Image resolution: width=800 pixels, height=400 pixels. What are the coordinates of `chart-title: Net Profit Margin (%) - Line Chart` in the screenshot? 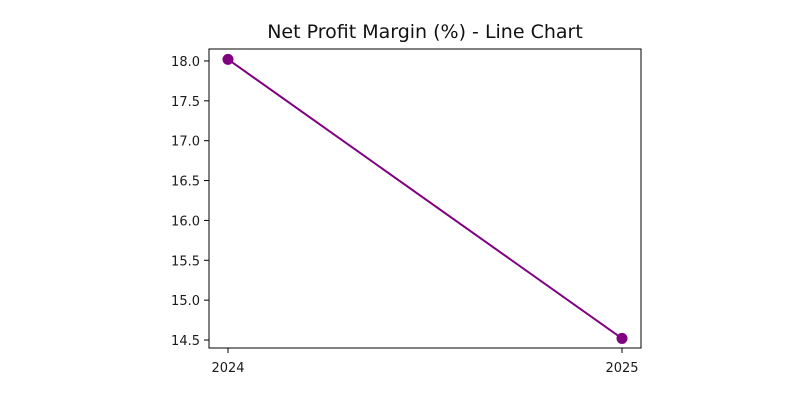 It's located at (425, 32).